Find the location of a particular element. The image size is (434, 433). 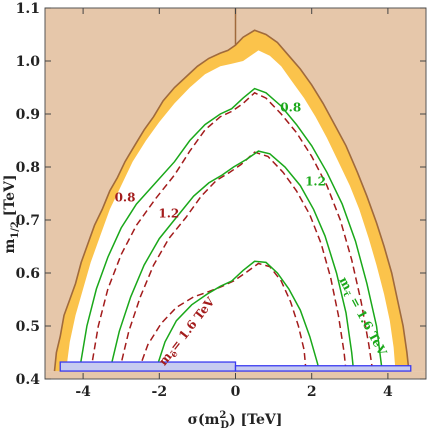

y-tick-label: 1.1 is located at coordinates (28, 9).